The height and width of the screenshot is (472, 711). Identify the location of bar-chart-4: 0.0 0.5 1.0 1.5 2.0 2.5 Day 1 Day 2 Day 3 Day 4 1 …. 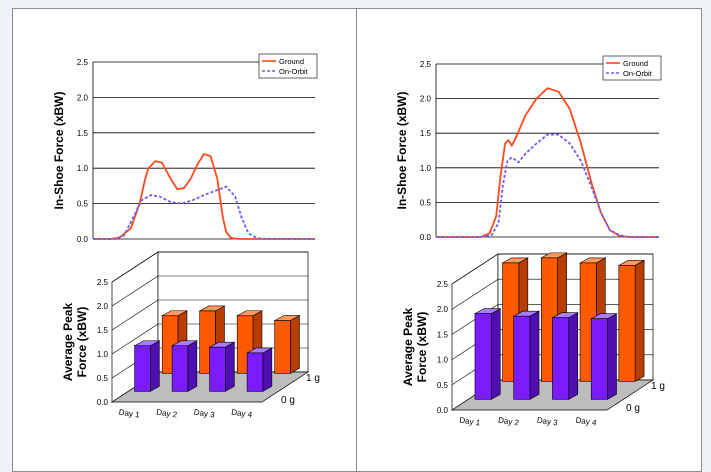
(533, 340).